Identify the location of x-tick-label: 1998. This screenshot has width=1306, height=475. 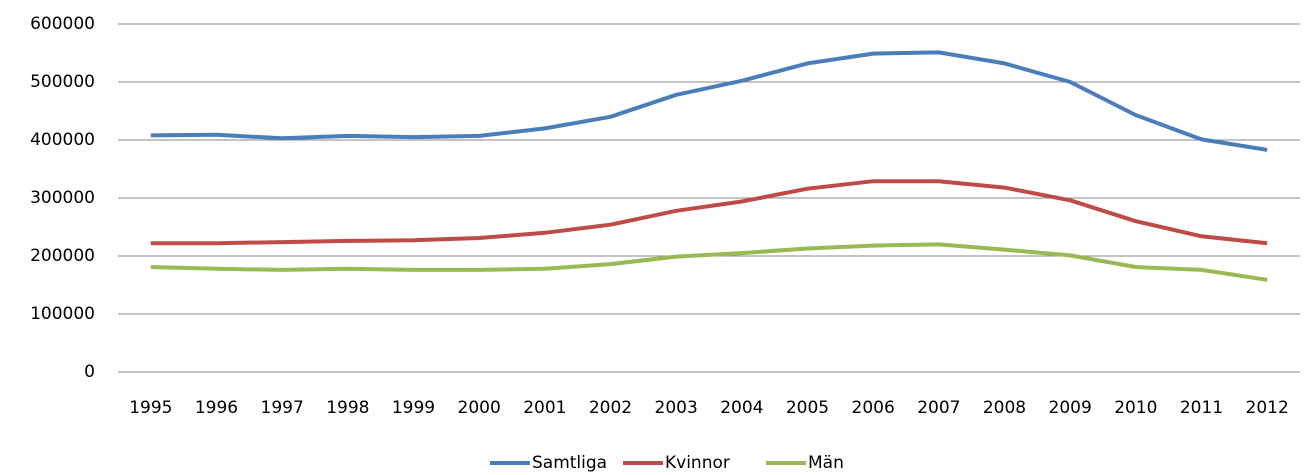
(347, 408).